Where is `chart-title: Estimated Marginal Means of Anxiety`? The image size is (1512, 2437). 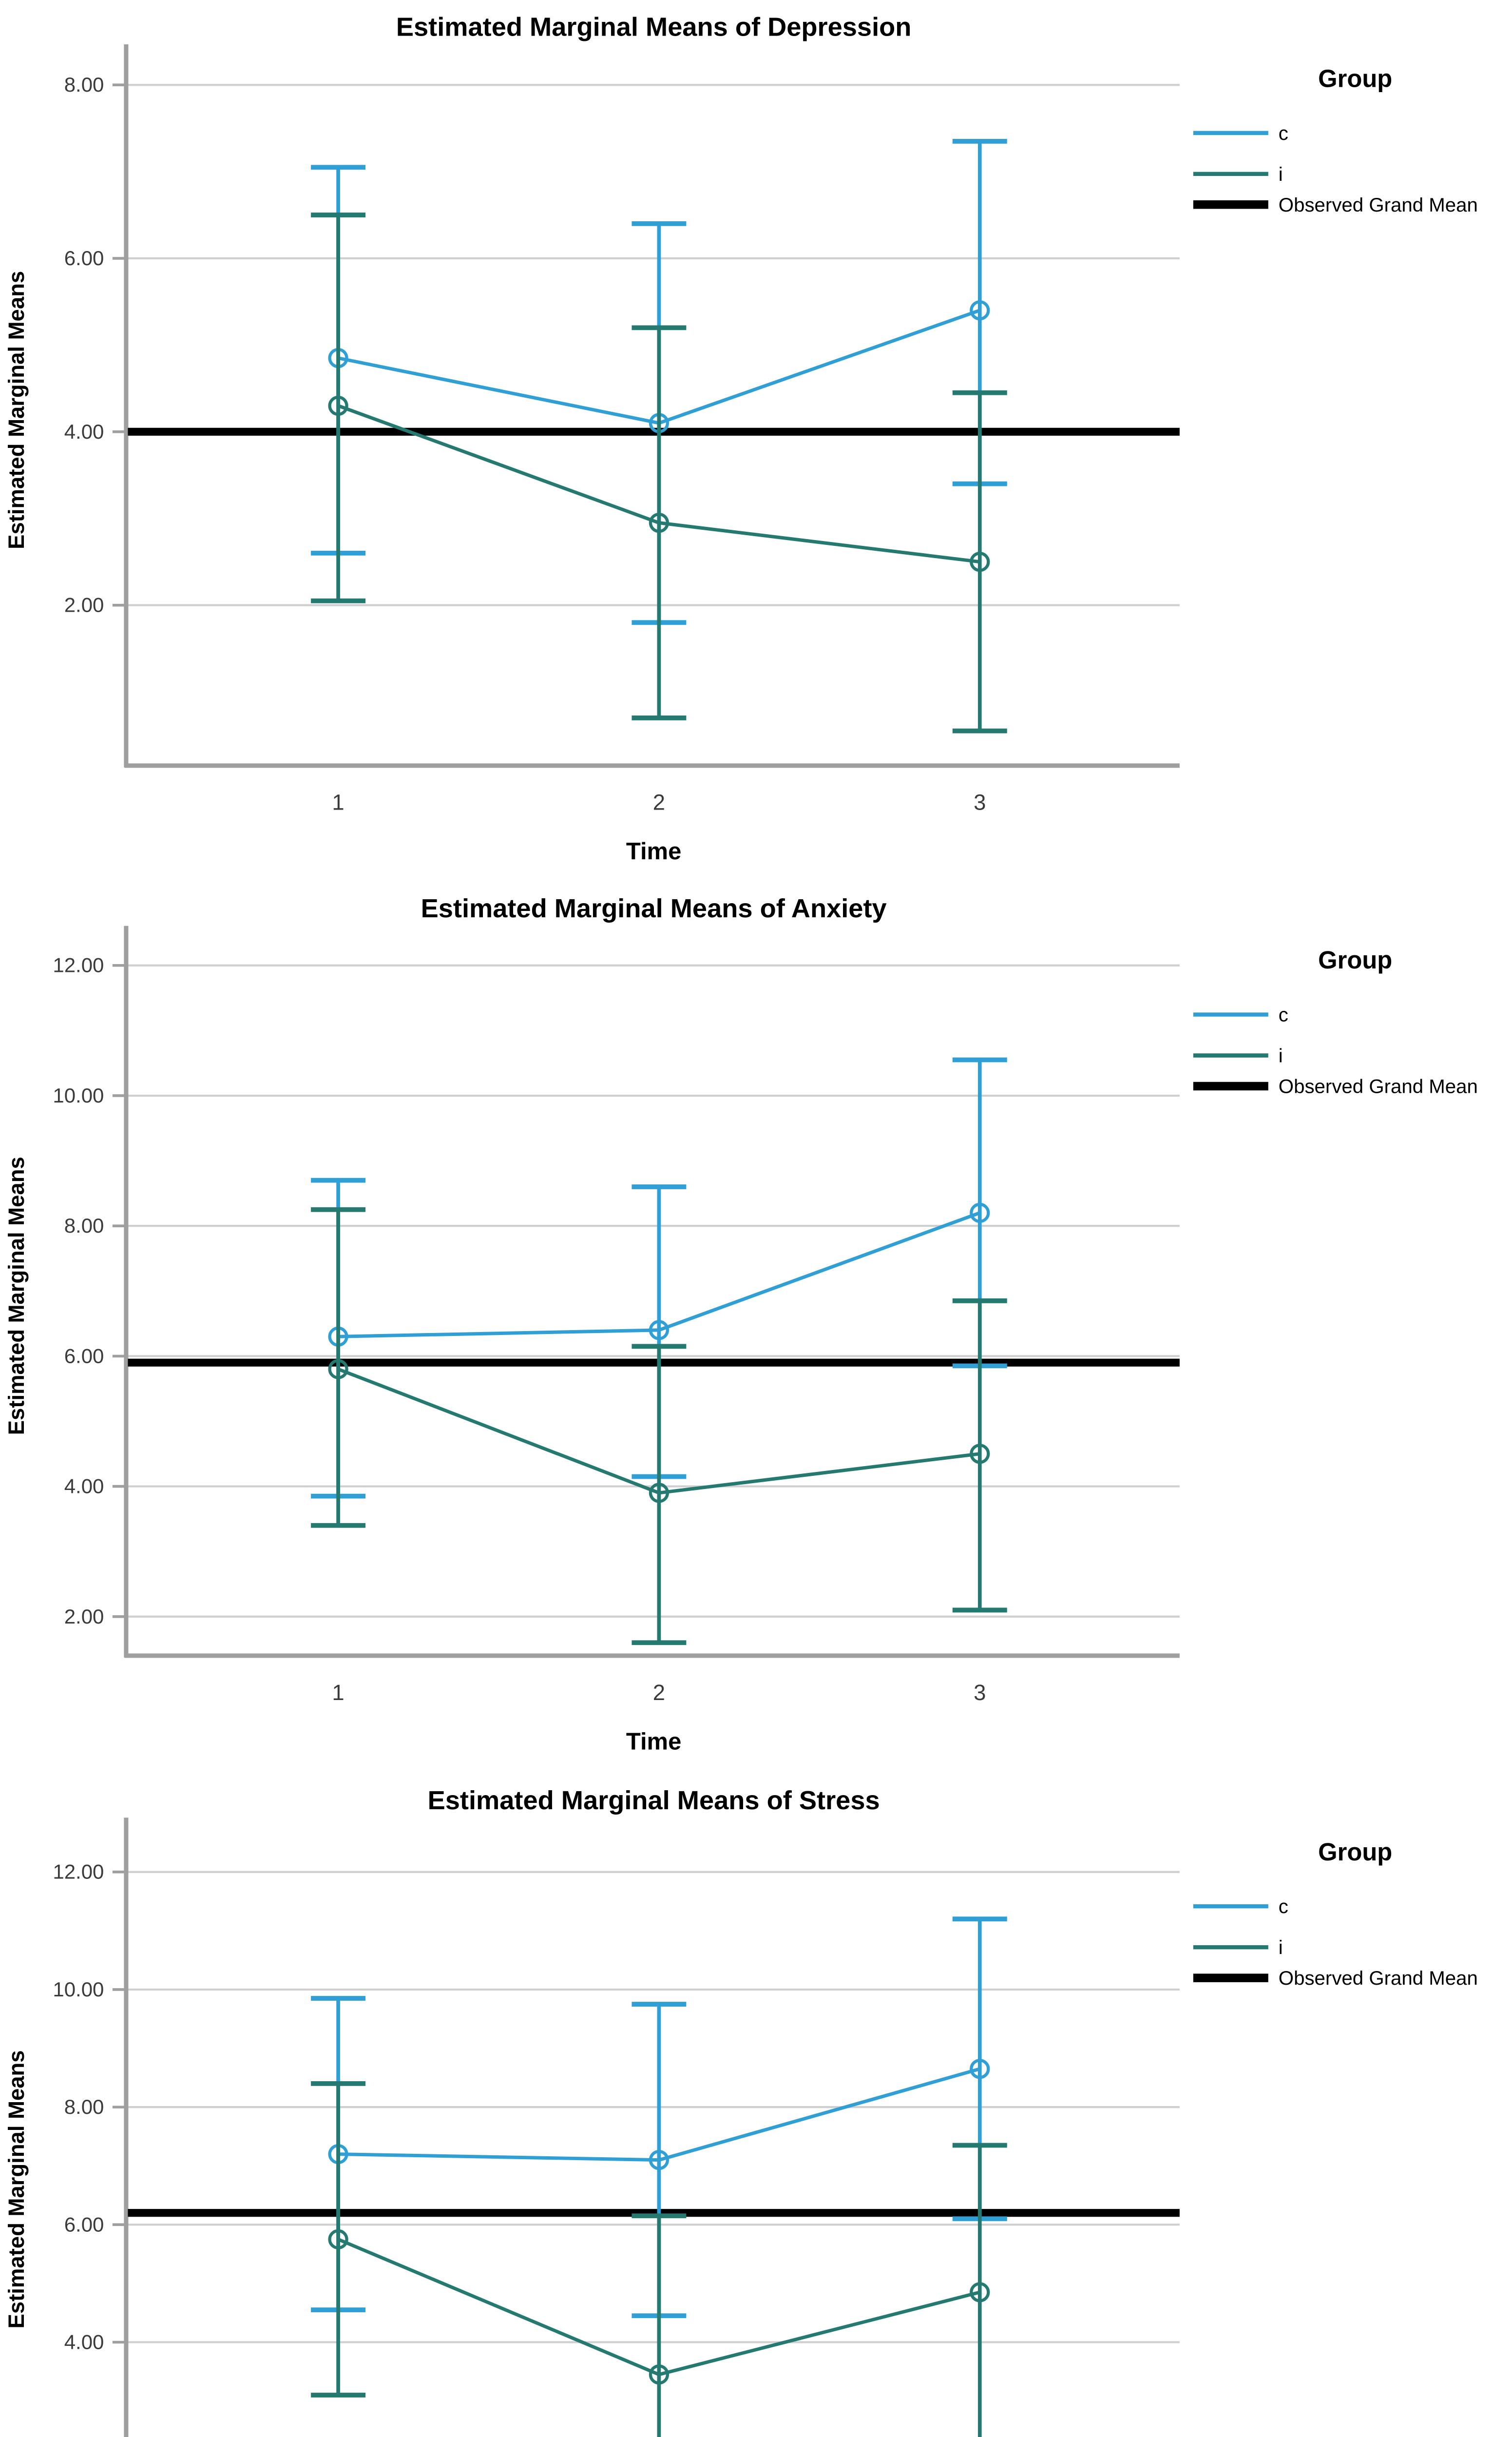 chart-title: Estimated Marginal Means of Anxiety is located at coordinates (654, 908).